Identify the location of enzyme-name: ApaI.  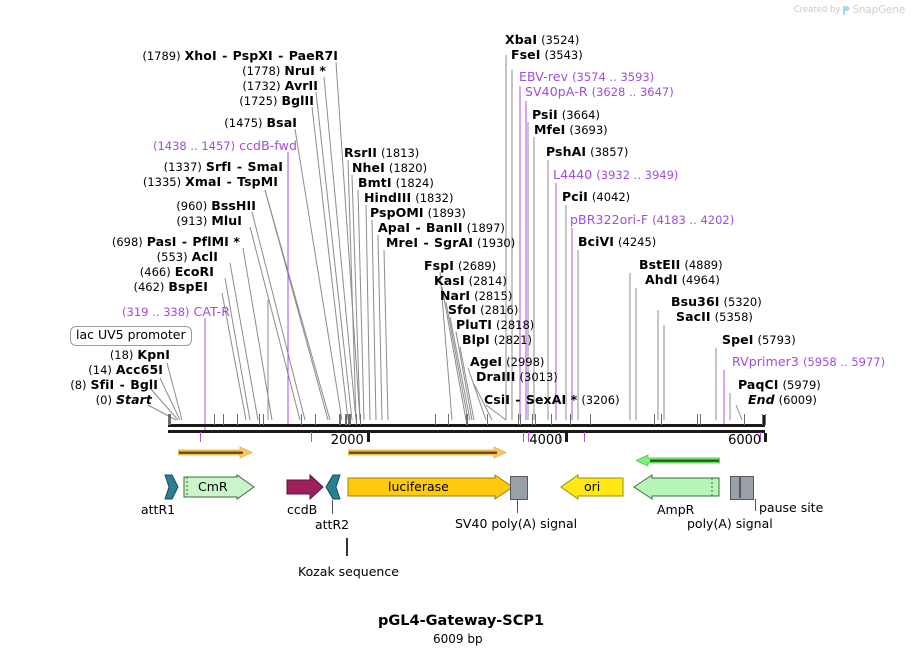
(394, 227).